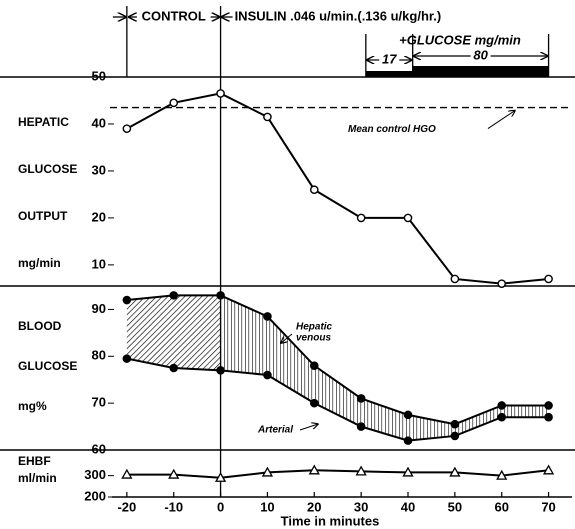 Image resolution: width=575 pixels, height=529 pixels. Describe the element at coordinates (40, 326) in the screenshot. I see `y-axis-label: BLOOD` at that location.